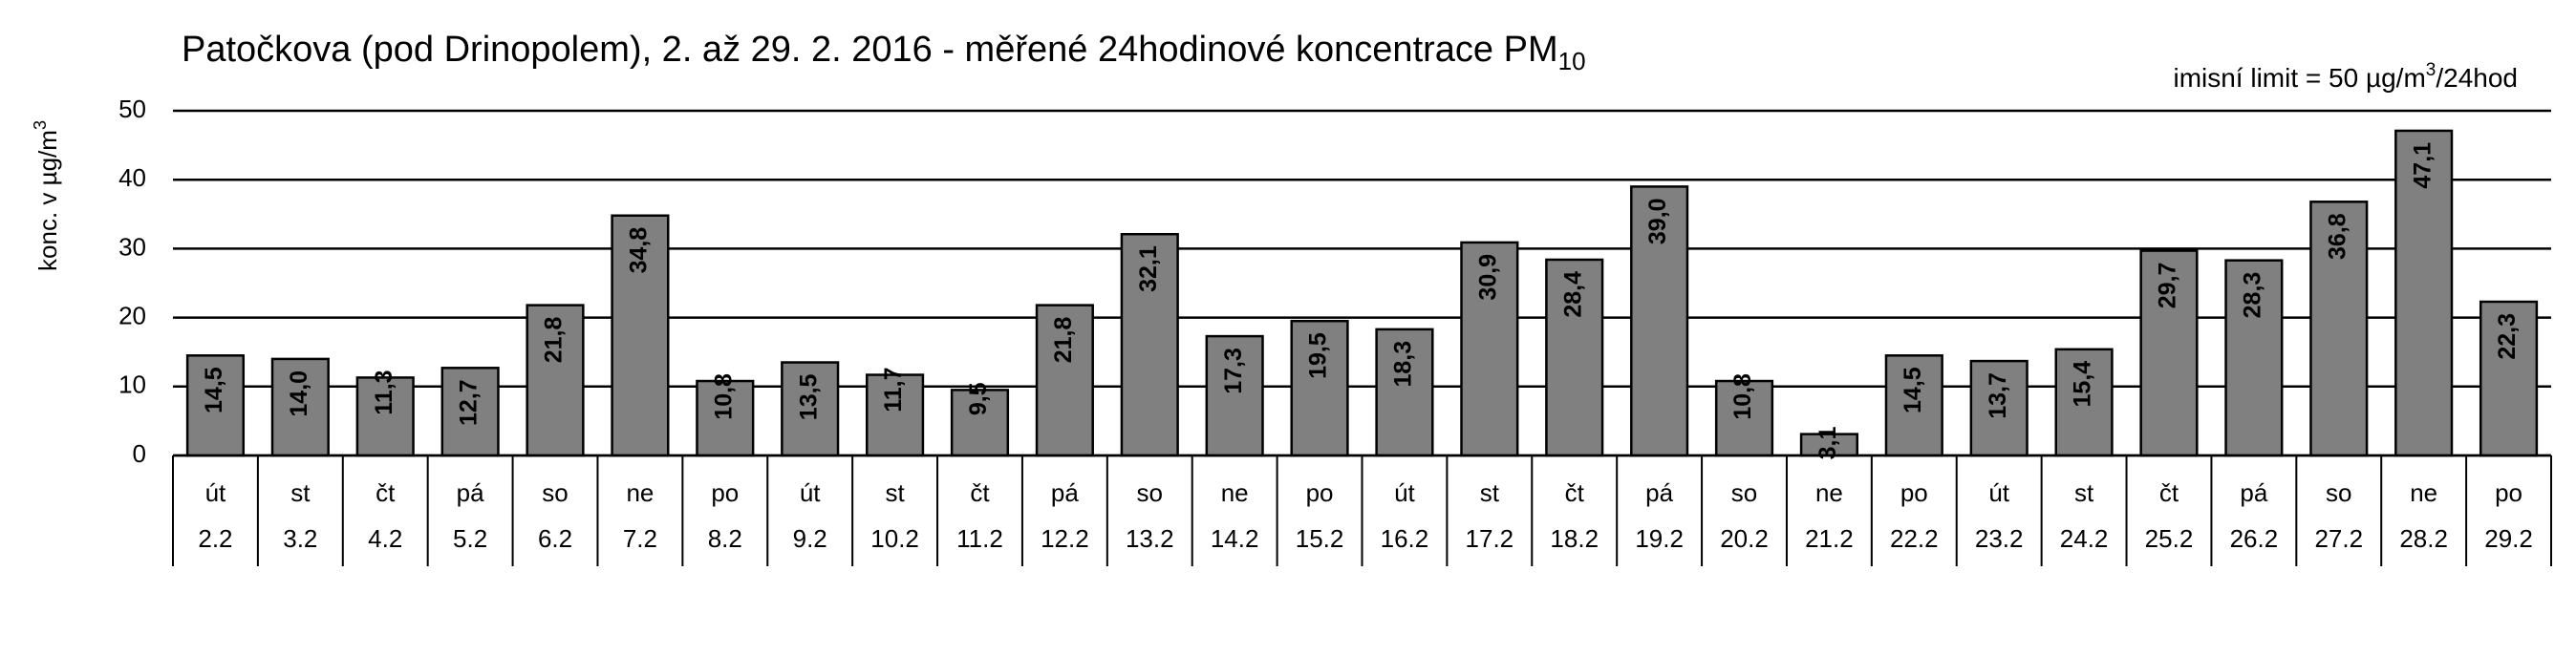 The image size is (2576, 656). I want to click on value-label: 13,7, so click(1998, 395).